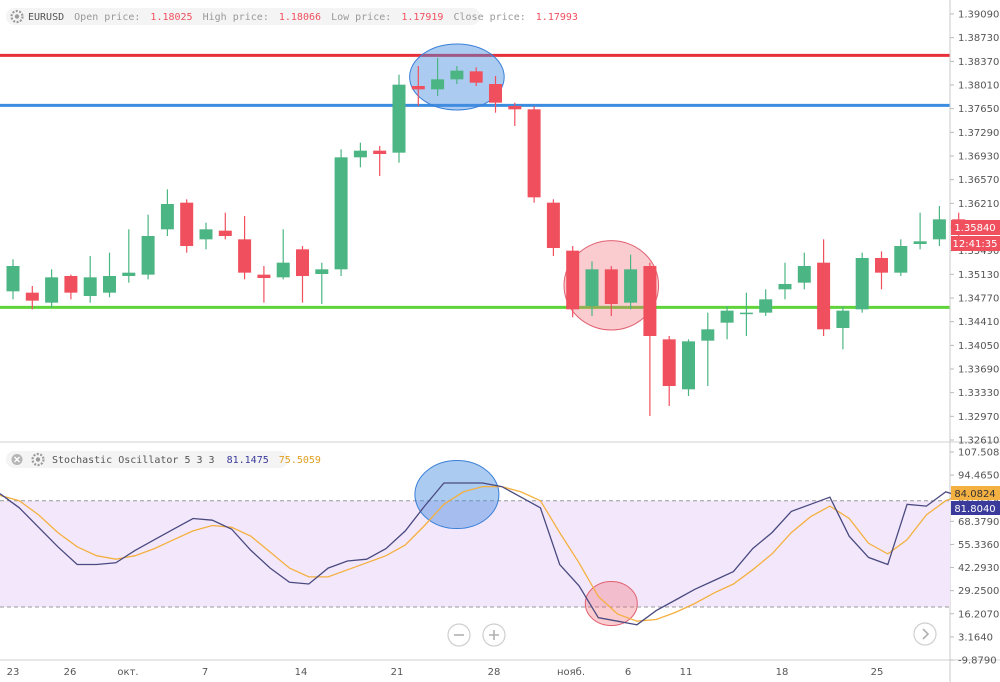 Image resolution: width=1000 pixels, height=682 pixels. I want to click on time-axis: 23 26 окт. 7 14 21 28 нояб. 6 11 18 25, so click(445, 672).